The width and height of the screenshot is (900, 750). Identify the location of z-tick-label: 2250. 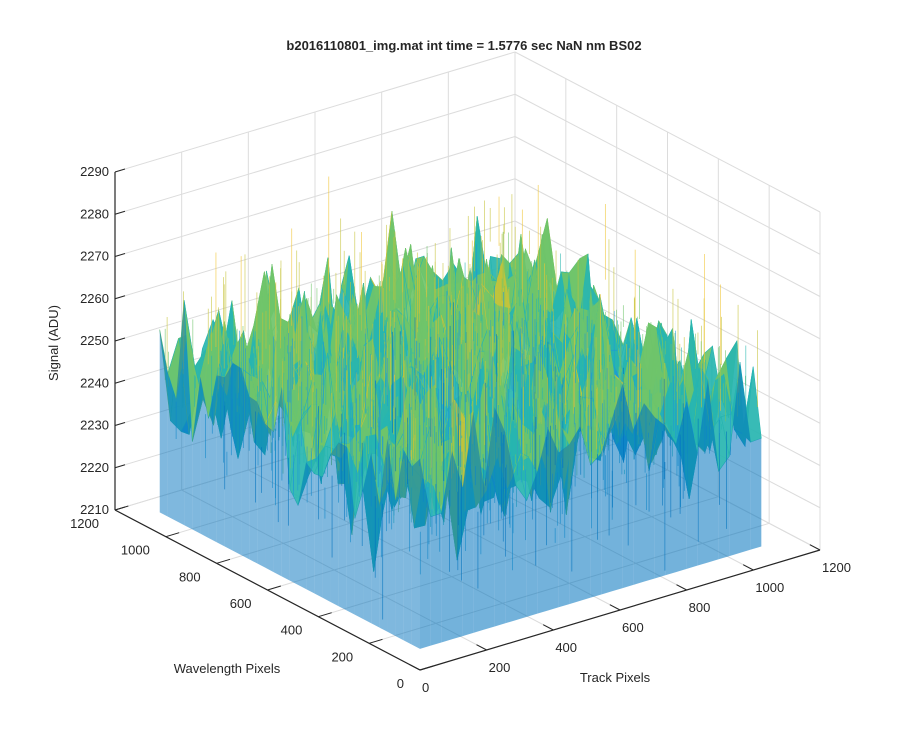
(94, 340).